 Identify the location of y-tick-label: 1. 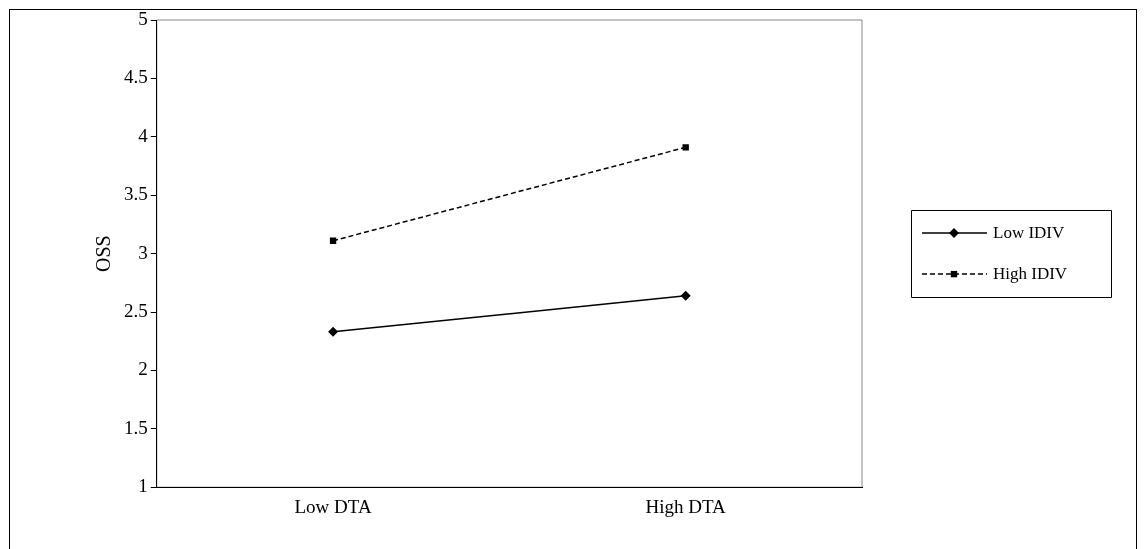
(143, 486).